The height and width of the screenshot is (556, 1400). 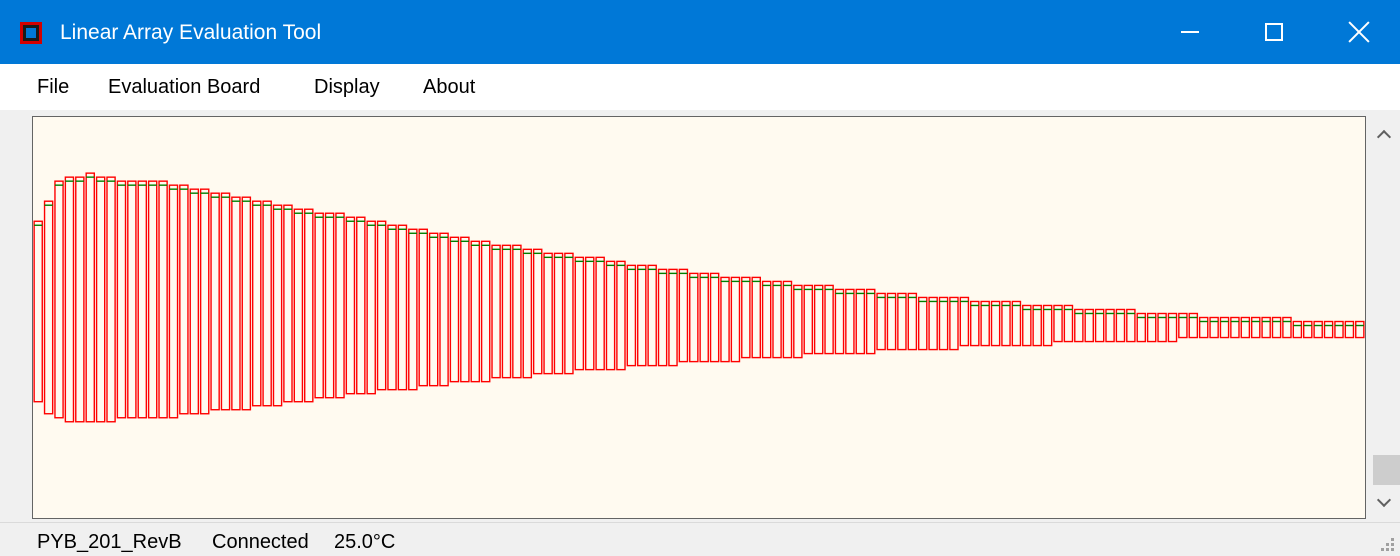 I want to click on maximize-button, so click(x=1274, y=32).